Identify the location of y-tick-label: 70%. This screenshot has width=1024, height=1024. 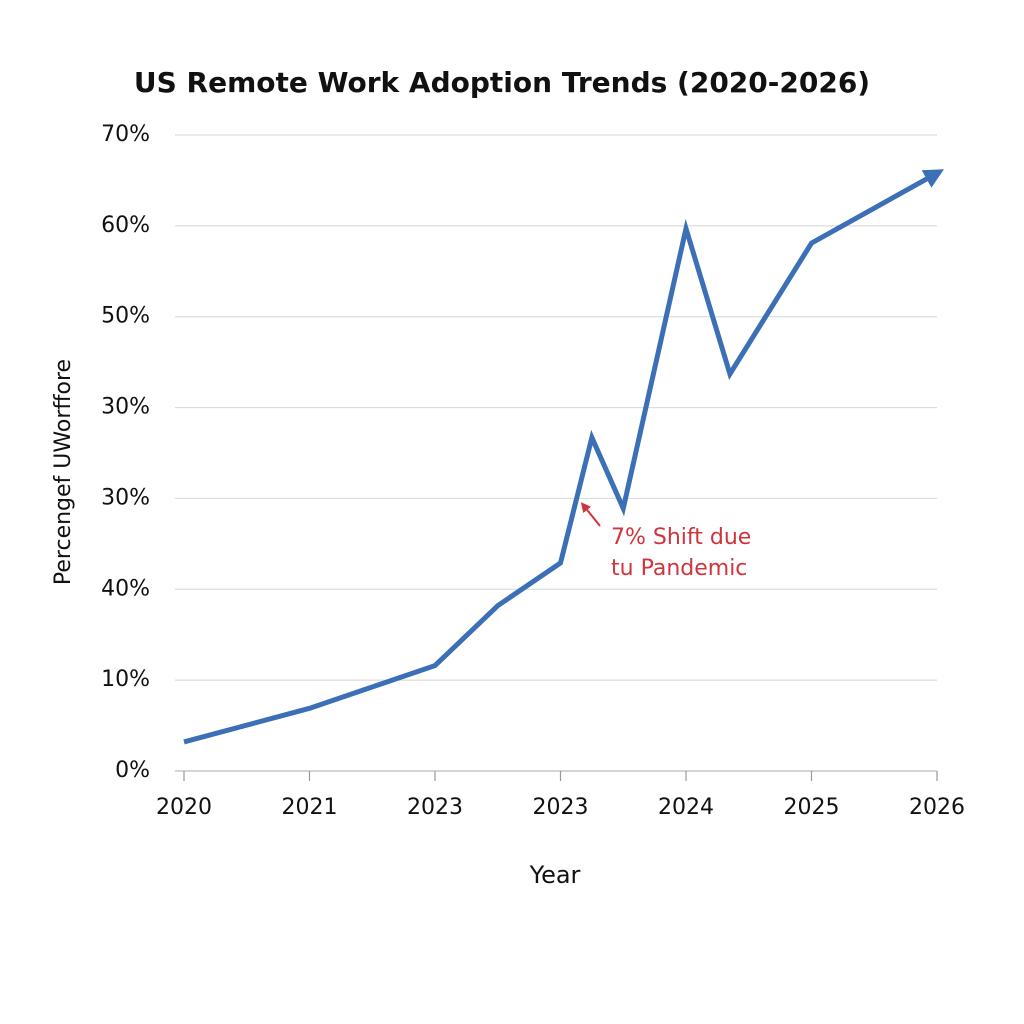
(125, 134).